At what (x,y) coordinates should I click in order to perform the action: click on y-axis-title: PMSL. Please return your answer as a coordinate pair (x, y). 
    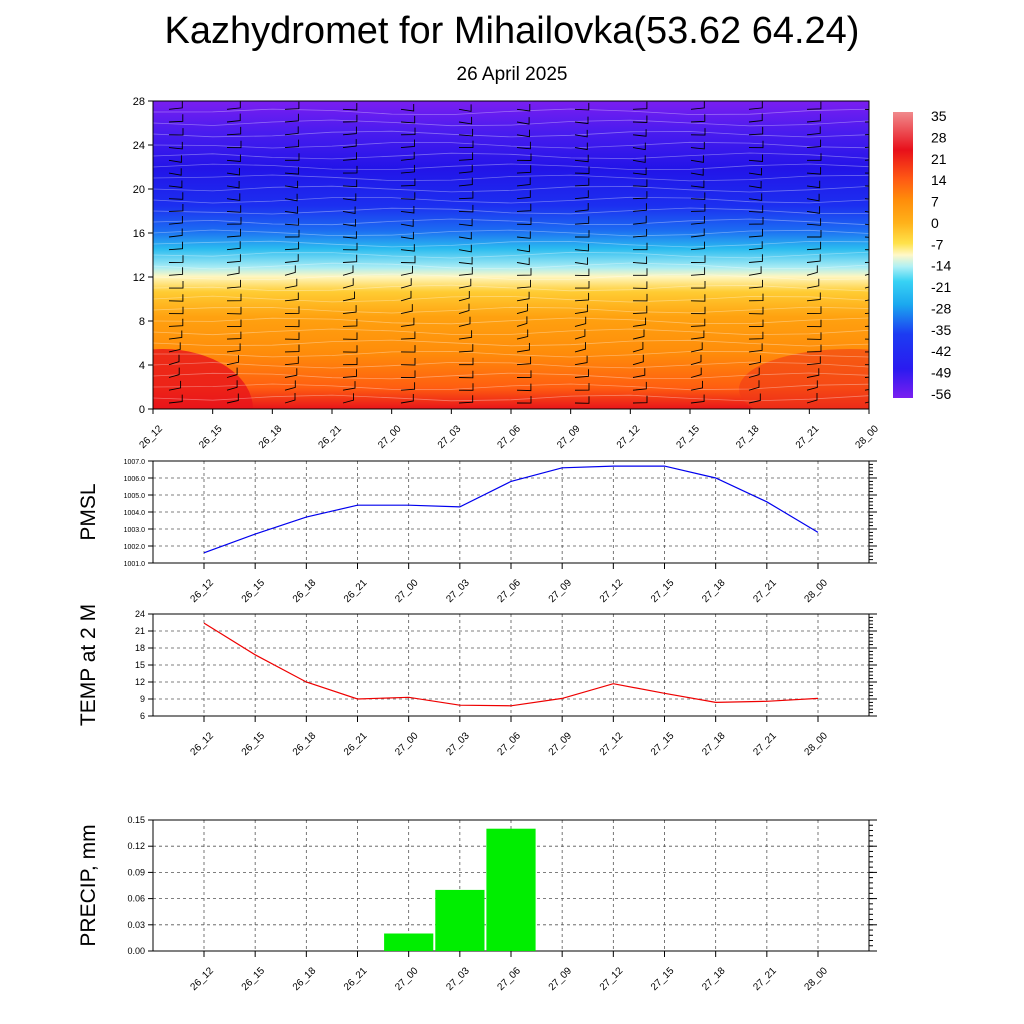
    Looking at the image, I should click on (88, 511).